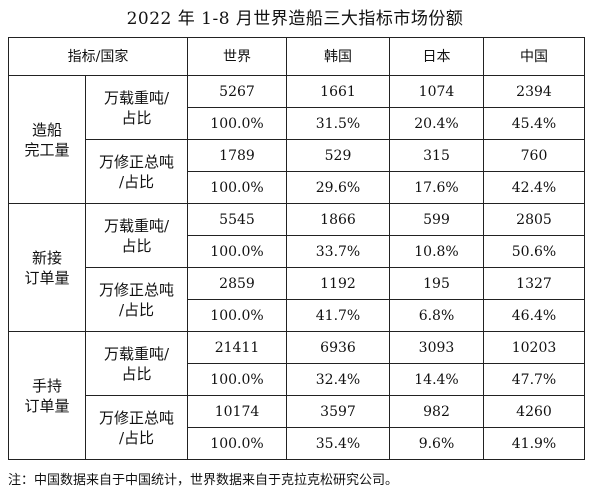 The width and height of the screenshot is (590, 492). Describe the element at coordinates (47, 139) in the screenshot. I see `group-label: 造船 完工量` at that location.